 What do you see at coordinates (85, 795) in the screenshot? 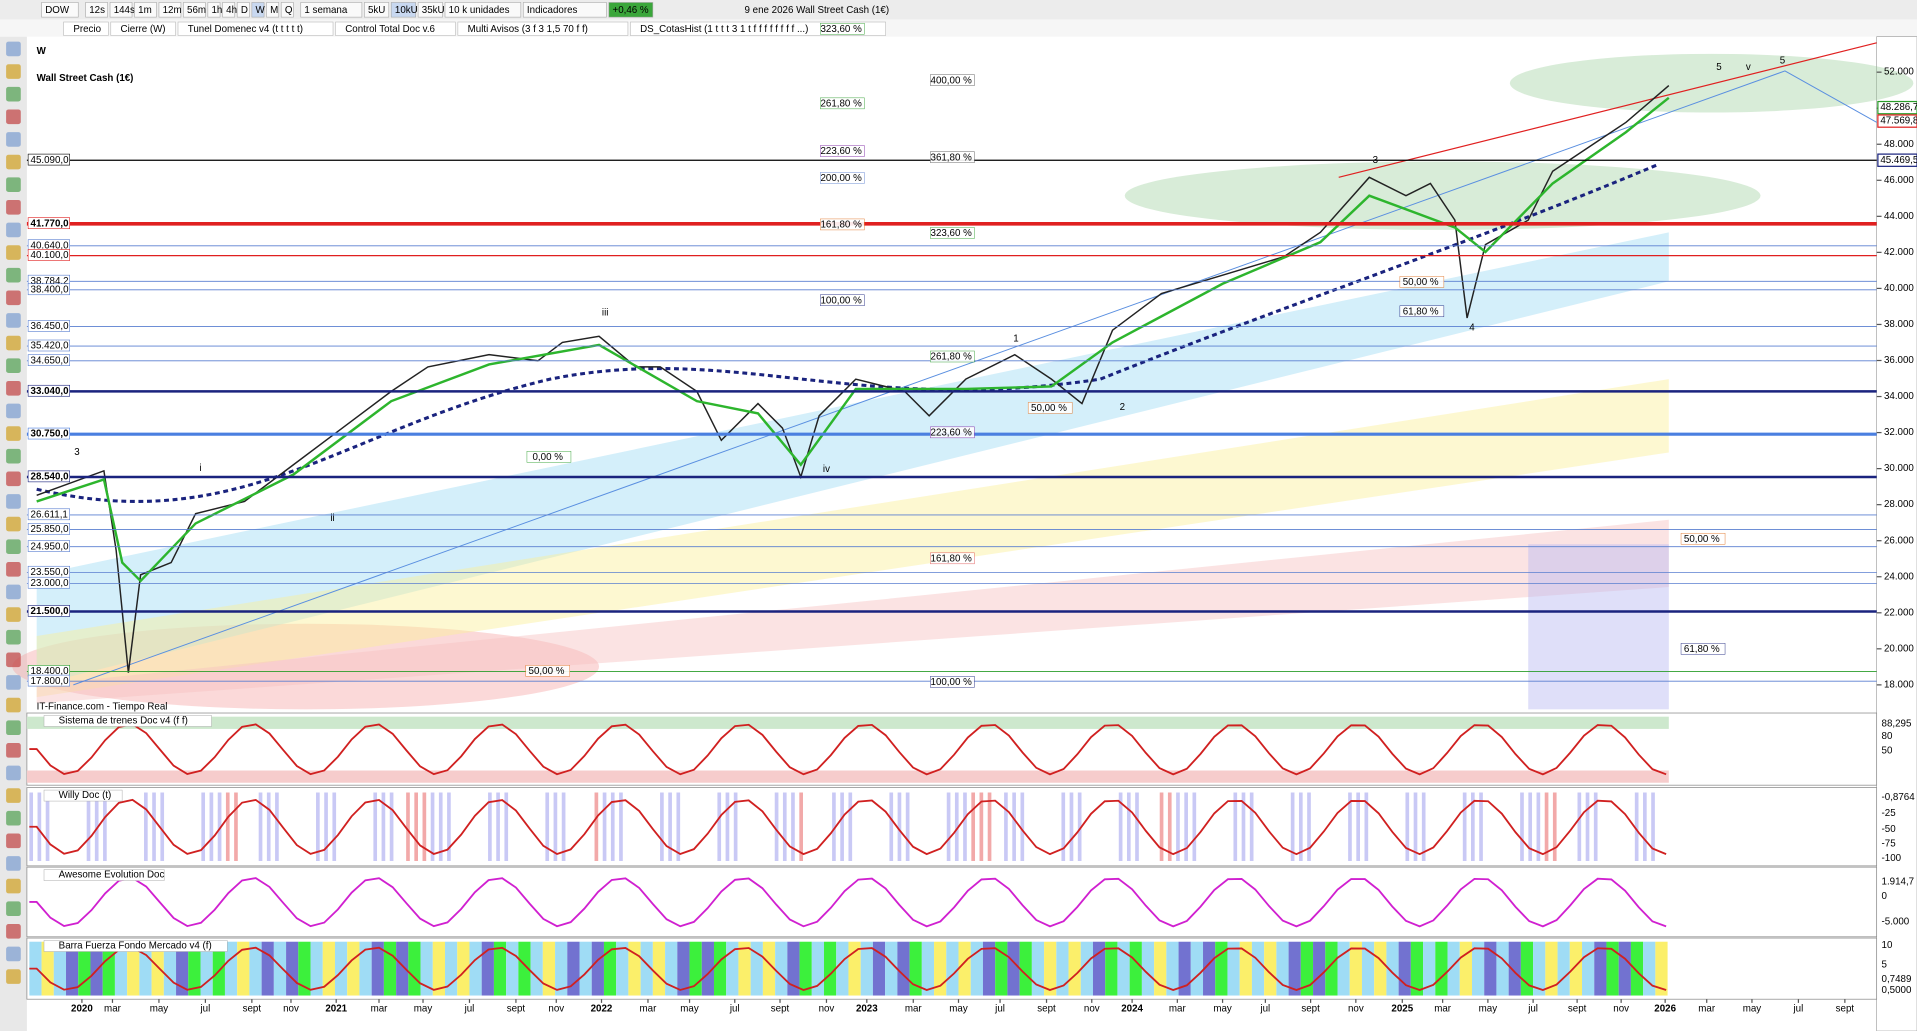
I see `panel-title: Willy Doc (t)` at bounding box center [85, 795].